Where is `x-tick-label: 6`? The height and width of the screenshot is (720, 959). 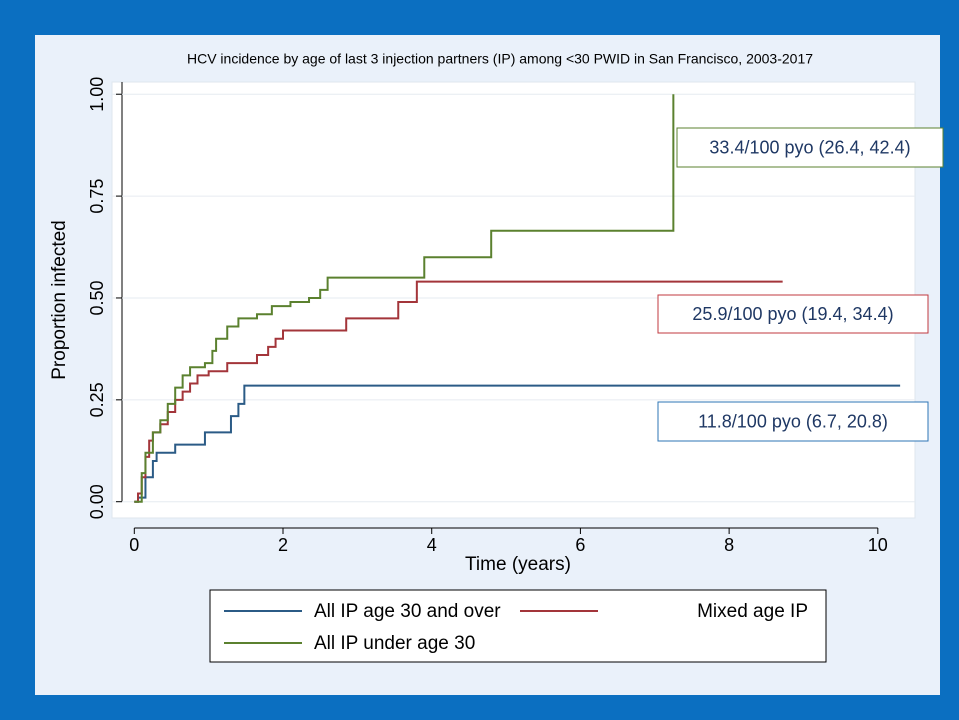
x-tick-label: 6 is located at coordinates (580, 545).